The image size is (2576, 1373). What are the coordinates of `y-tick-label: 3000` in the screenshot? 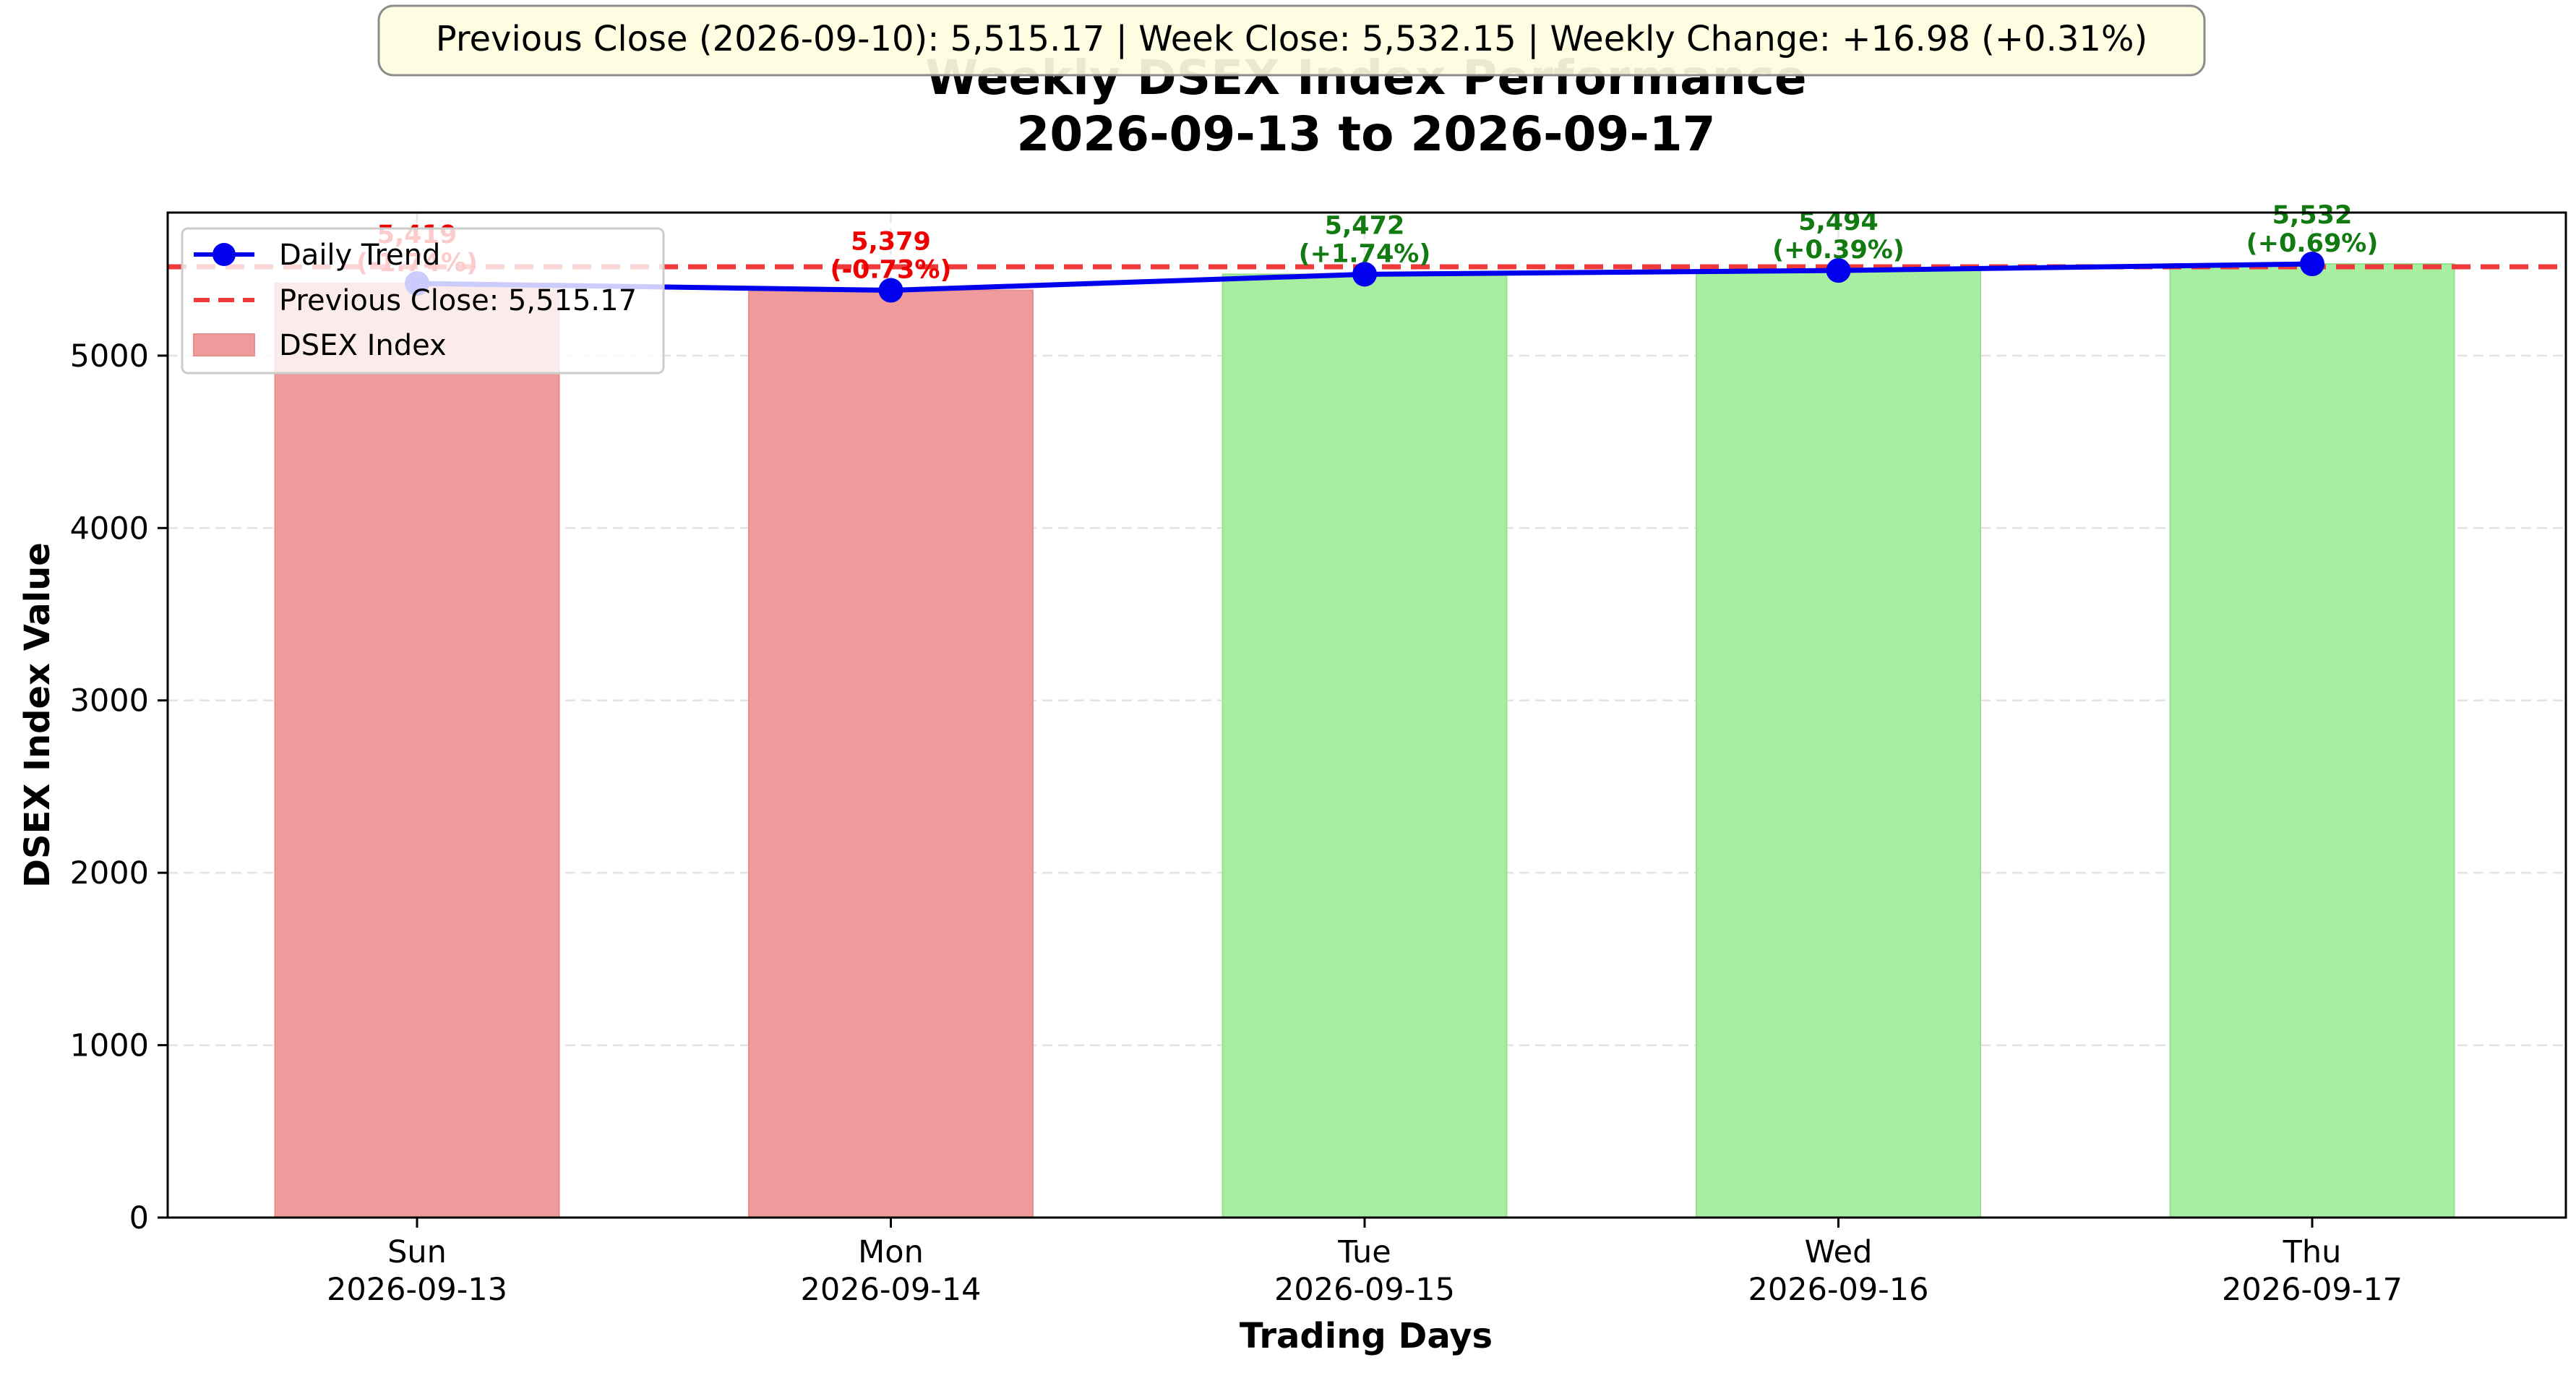 It's located at (110, 701).